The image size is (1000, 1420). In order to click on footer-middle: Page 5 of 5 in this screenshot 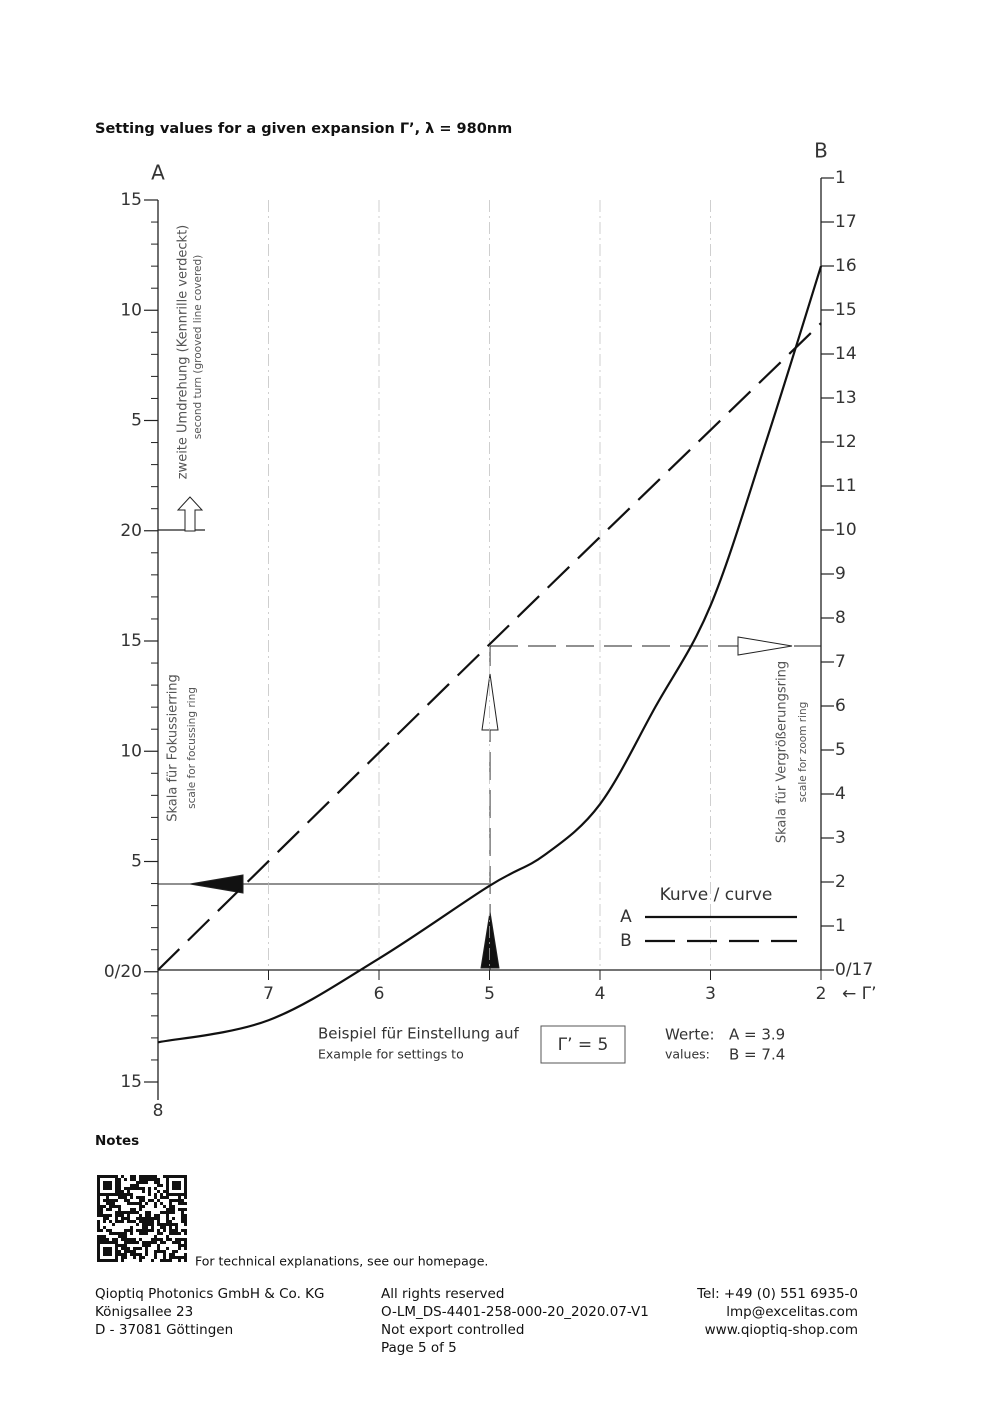, I will do `click(419, 1348)`.